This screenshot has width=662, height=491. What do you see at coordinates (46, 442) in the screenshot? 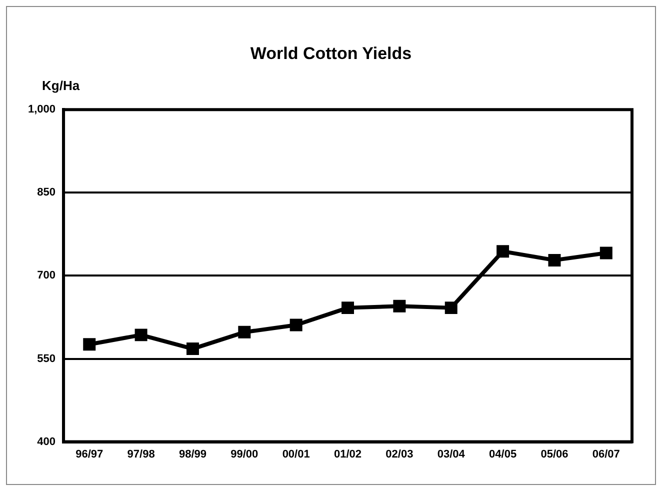
I see `y-tick-label: 400` at bounding box center [46, 442].